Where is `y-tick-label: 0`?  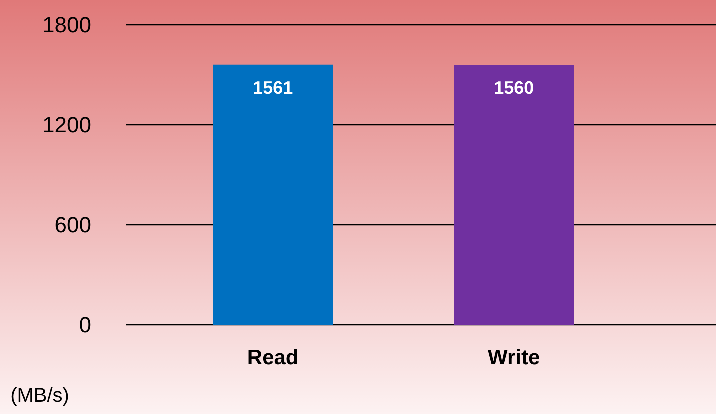
y-tick-label: 0 is located at coordinates (85, 325).